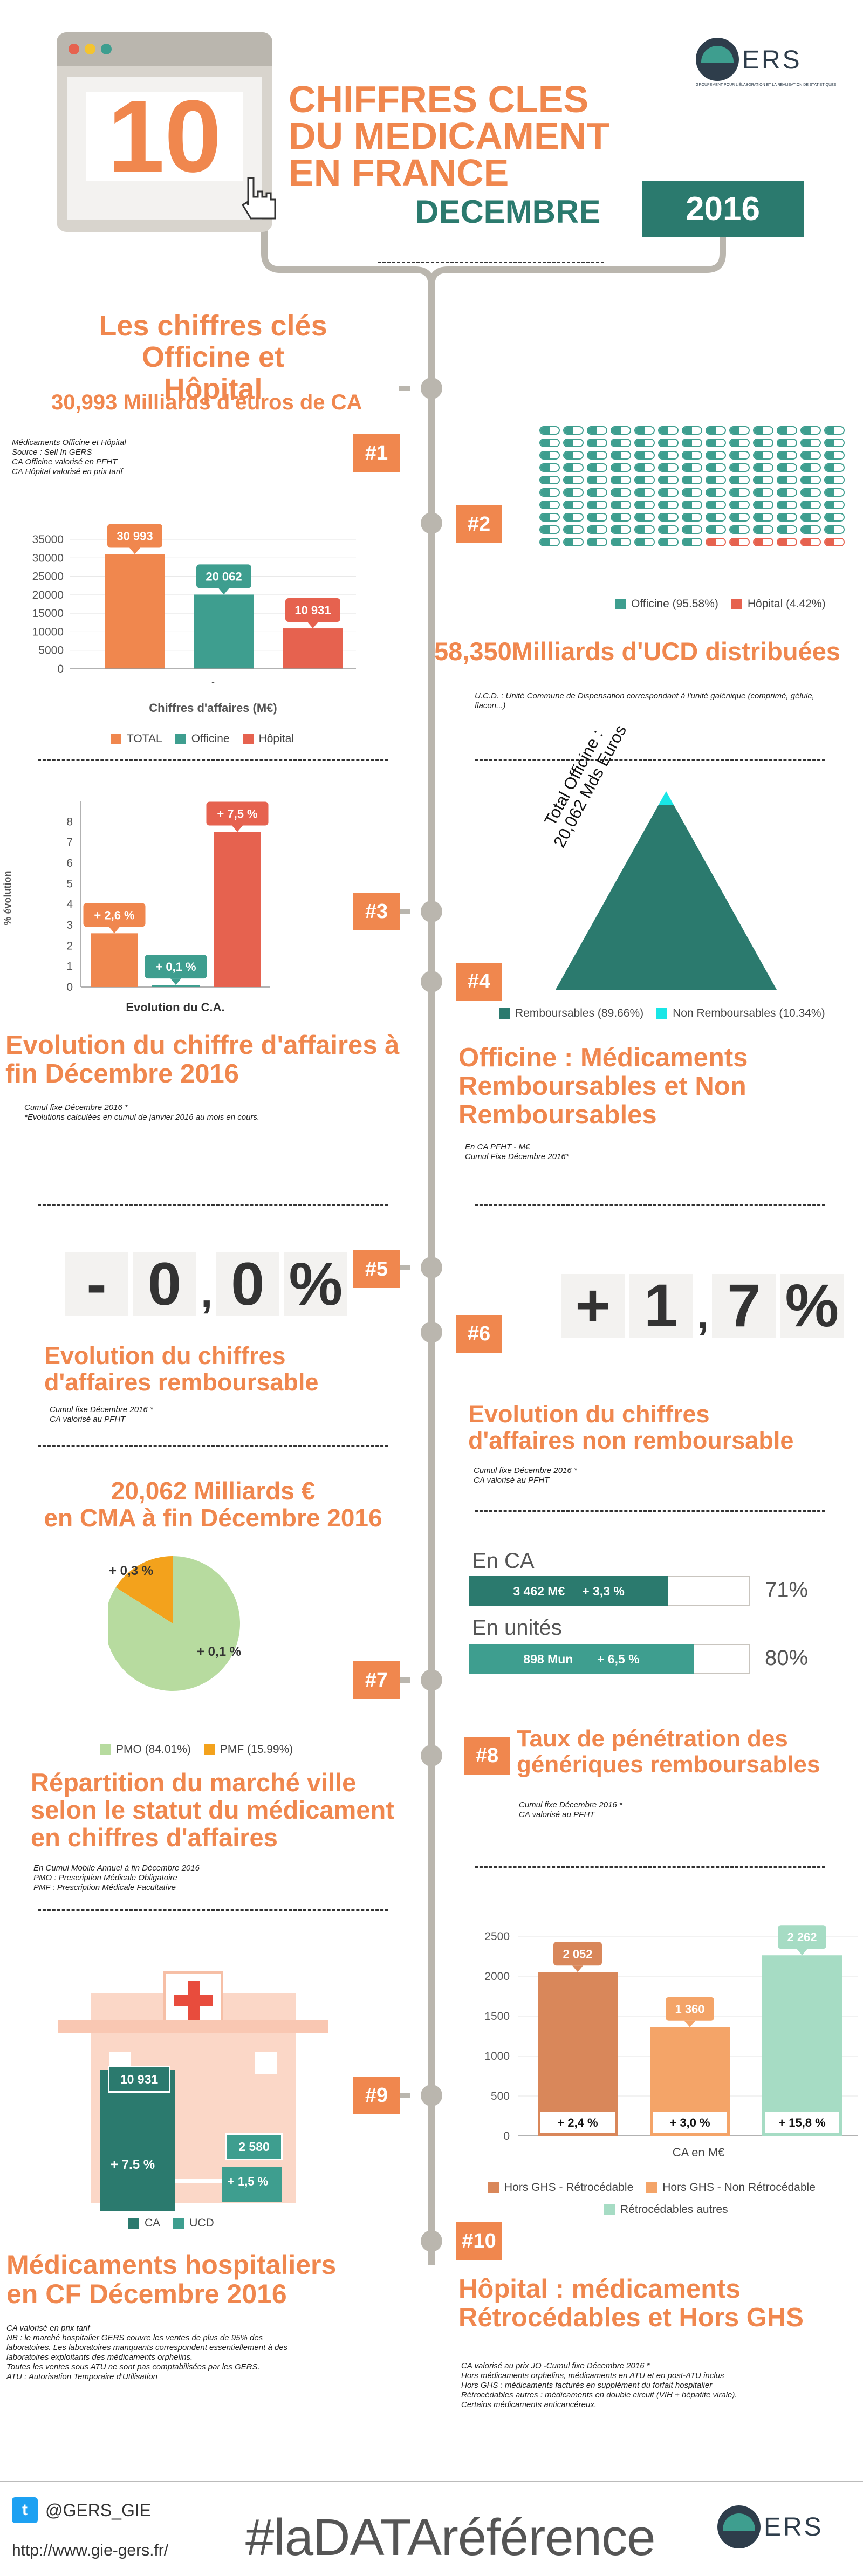 The image size is (863, 2576). Describe the element at coordinates (135, 536) in the screenshot. I see `bar-TOTAL-callout` at that location.